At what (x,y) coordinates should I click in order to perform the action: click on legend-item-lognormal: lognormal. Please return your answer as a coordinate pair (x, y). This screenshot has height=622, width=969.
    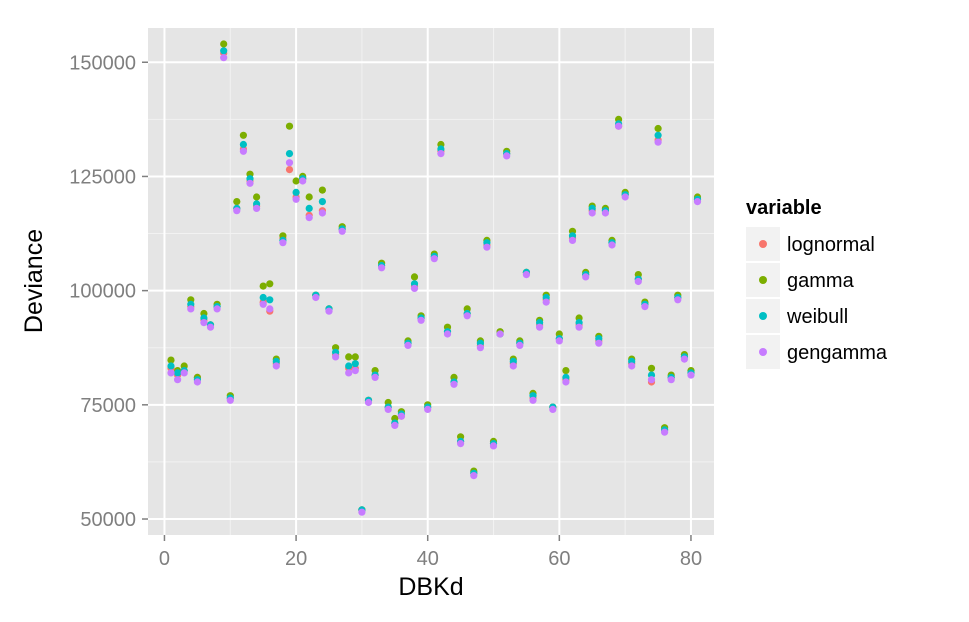
    Looking at the image, I should click on (810, 244).